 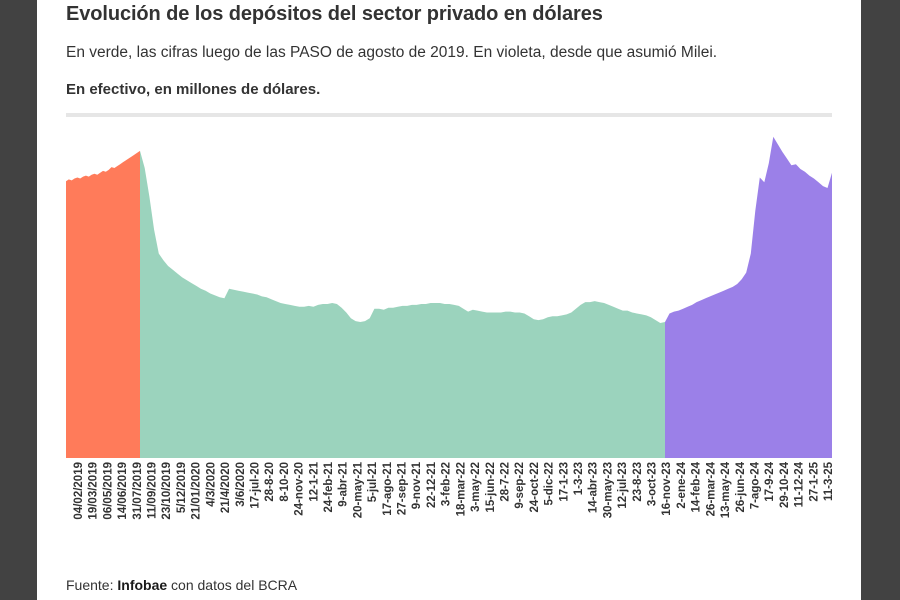 I want to click on x-tick-label: 7-ago-24, so click(x=756, y=485).